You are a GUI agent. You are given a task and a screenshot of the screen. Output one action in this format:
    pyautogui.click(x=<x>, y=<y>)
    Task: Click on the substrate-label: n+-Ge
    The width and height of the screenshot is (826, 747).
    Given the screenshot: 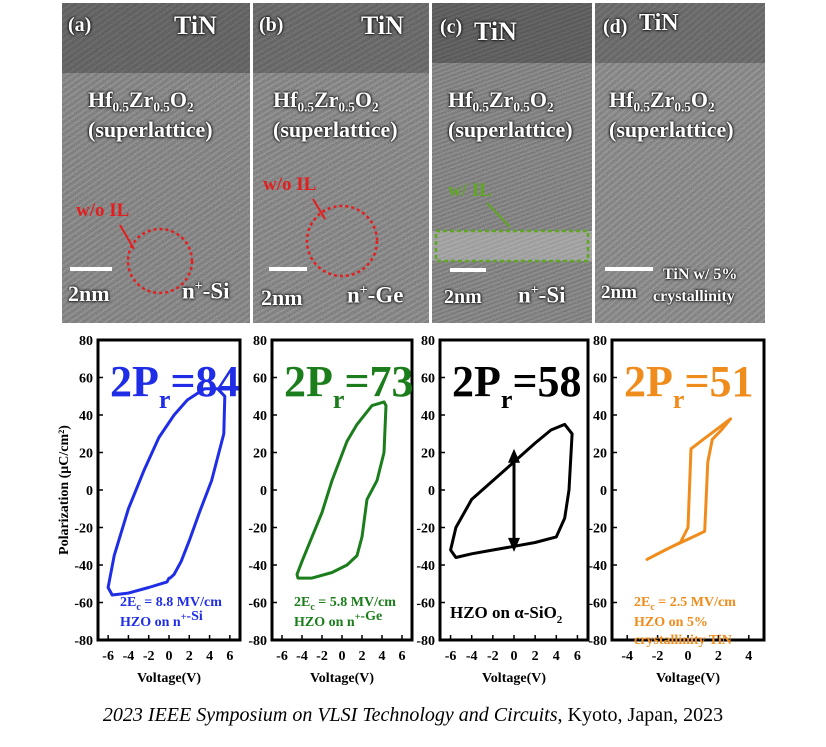 What is the action you would take?
    pyautogui.click(x=375, y=295)
    